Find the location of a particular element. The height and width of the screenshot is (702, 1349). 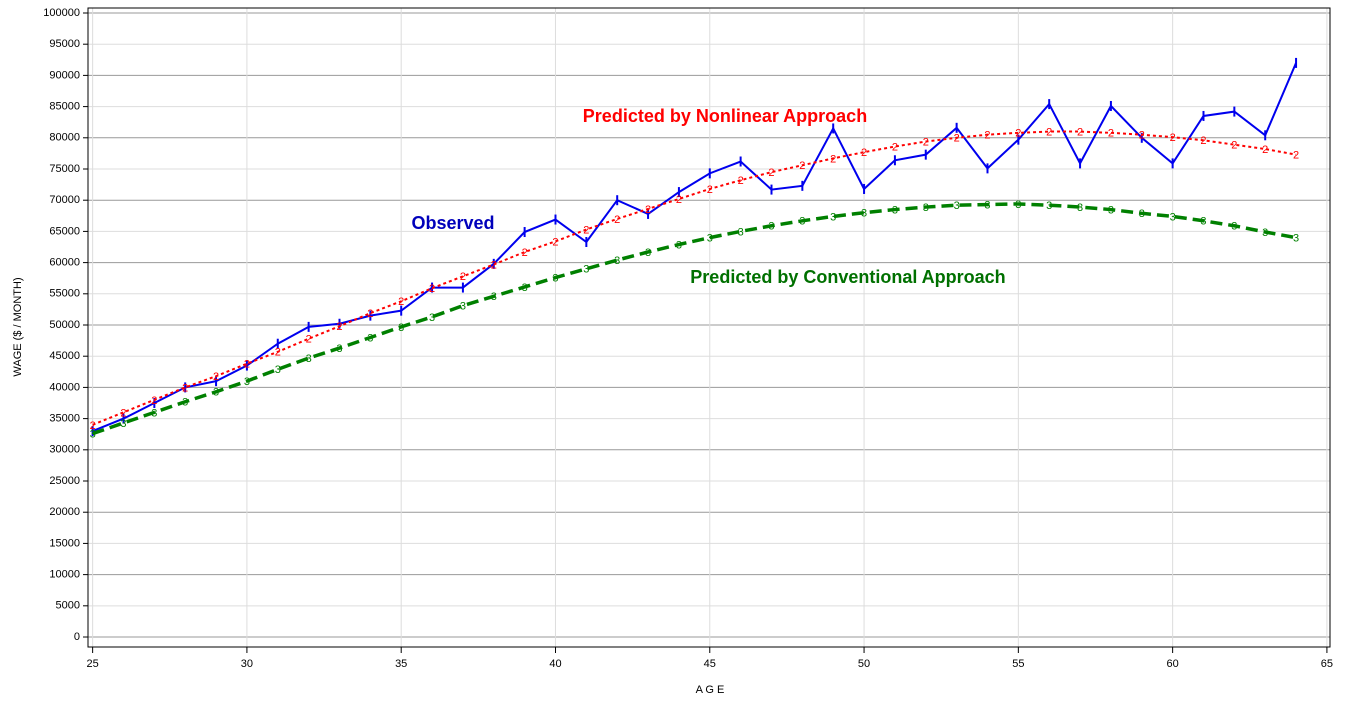

y-tick-label: 80000 is located at coordinates (64, 138).